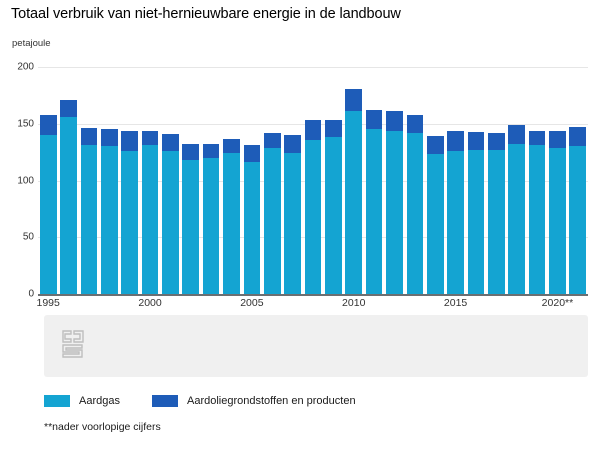  What do you see at coordinates (28, 237) in the screenshot?
I see `y-tick-label-50: 50` at bounding box center [28, 237].